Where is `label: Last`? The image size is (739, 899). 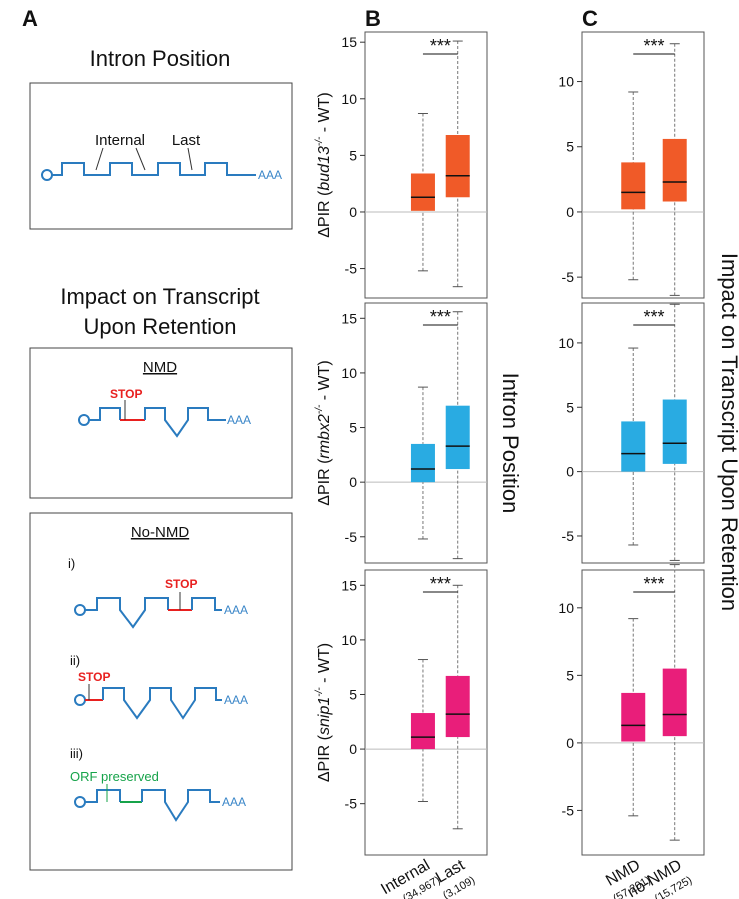 label: Last is located at coordinates (186, 140).